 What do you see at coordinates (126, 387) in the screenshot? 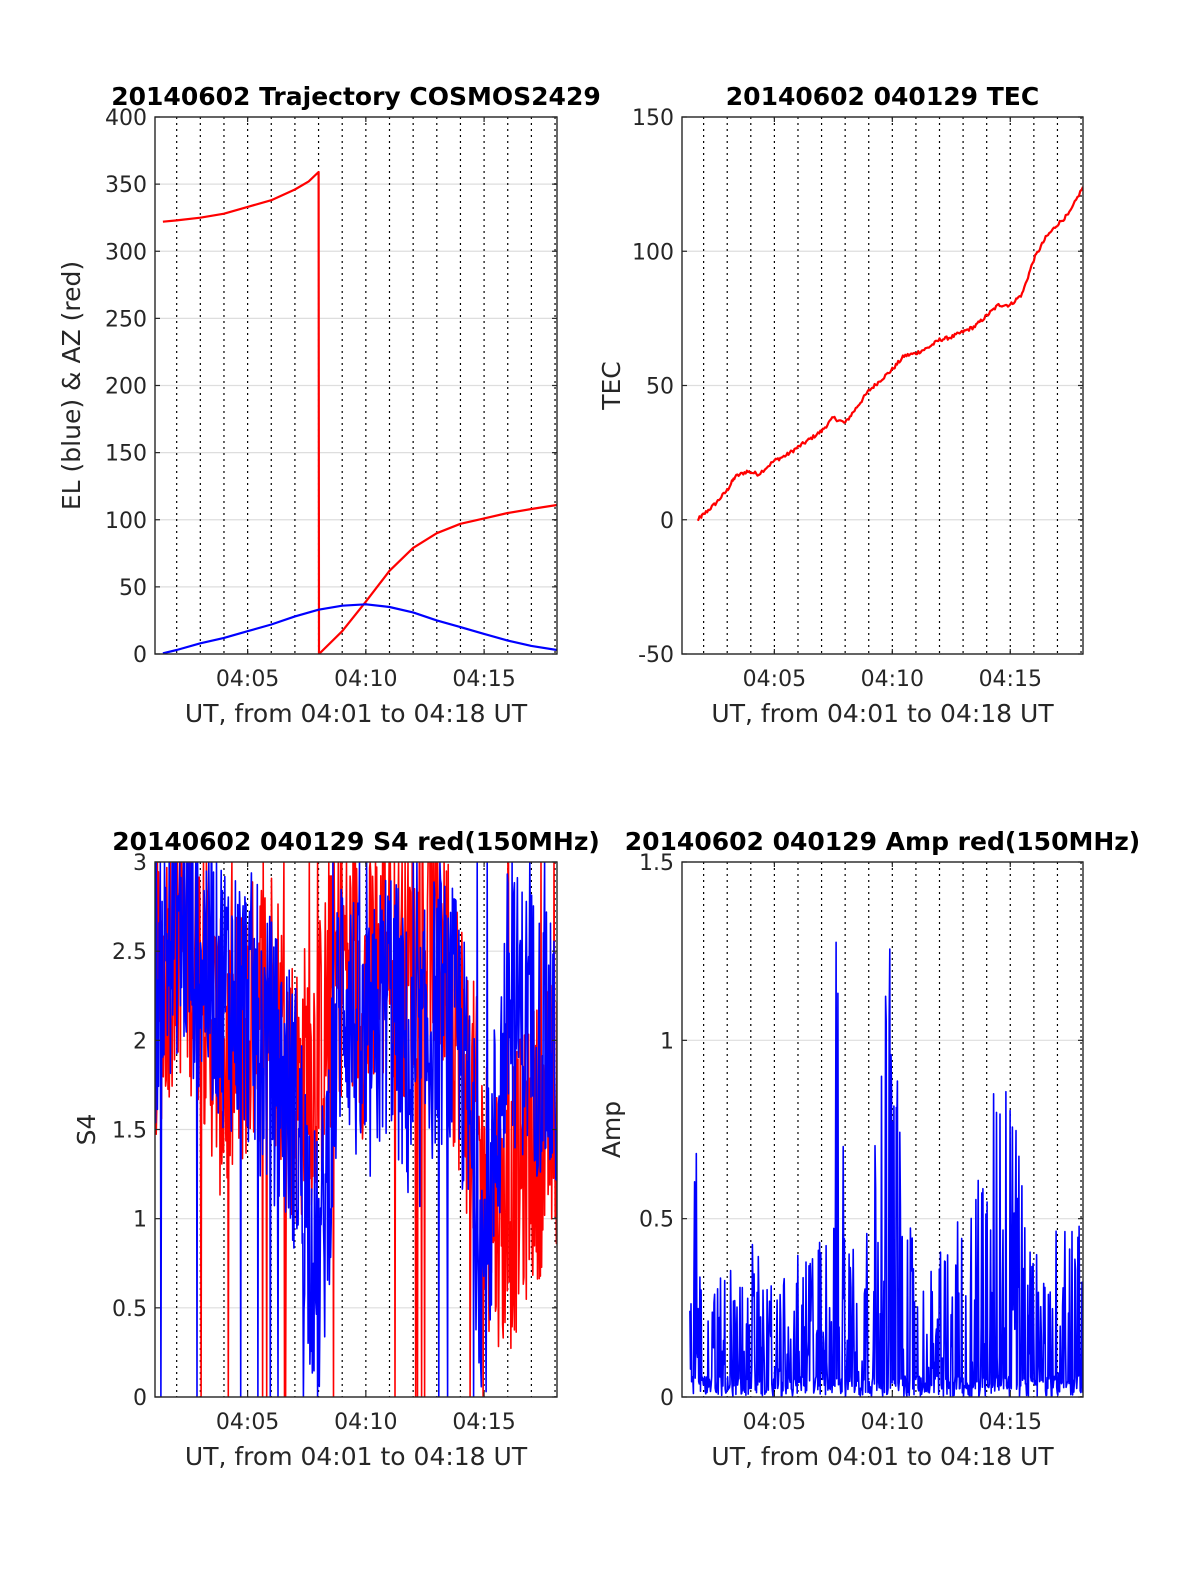
I see `y-tick-label: 200` at bounding box center [126, 387].